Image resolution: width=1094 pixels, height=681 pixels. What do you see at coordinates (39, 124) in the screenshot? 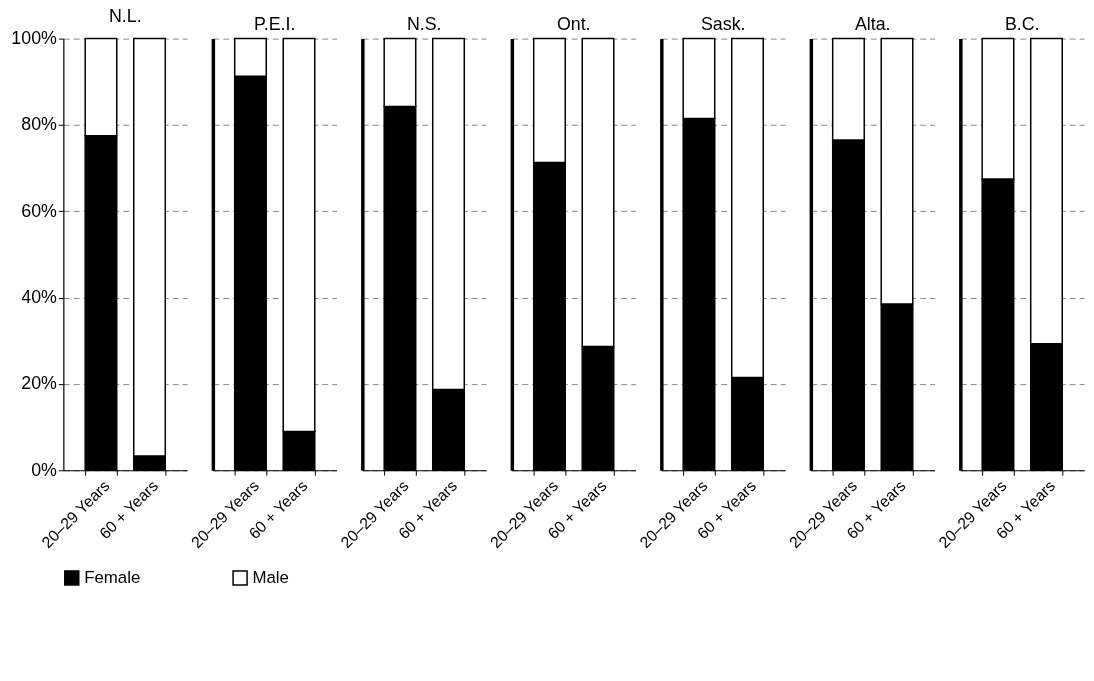
I see `y-tick-label: 80%` at bounding box center [39, 124].